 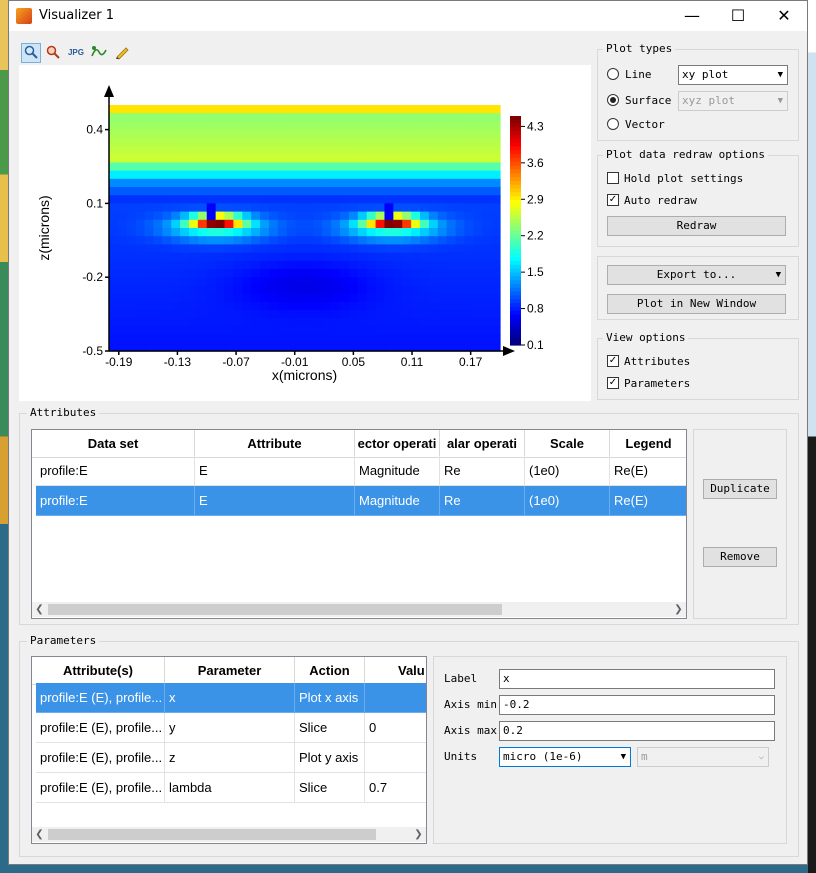 I want to click on column-header-attribute: Attribute, so click(x=275, y=444).